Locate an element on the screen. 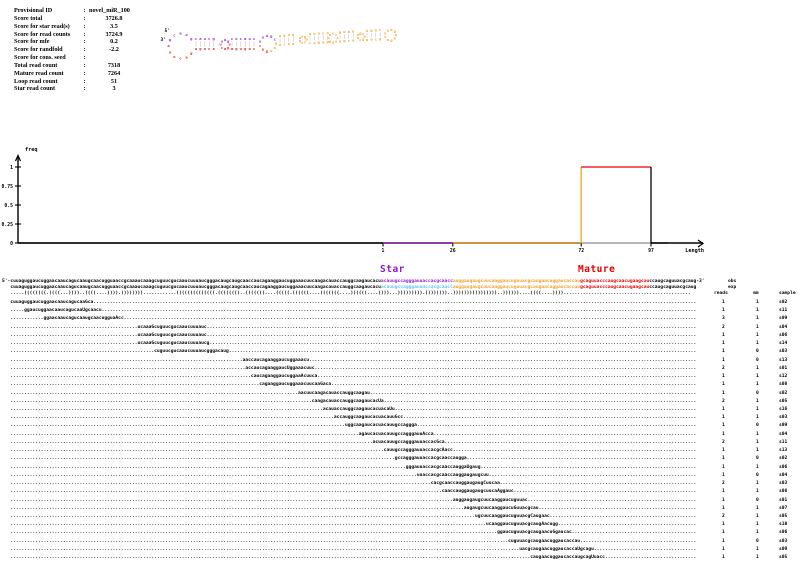 This screenshot has height=561, width=806. read-sequence: acuacauugccagggauuaccacGca is located at coordinates (408, 442).